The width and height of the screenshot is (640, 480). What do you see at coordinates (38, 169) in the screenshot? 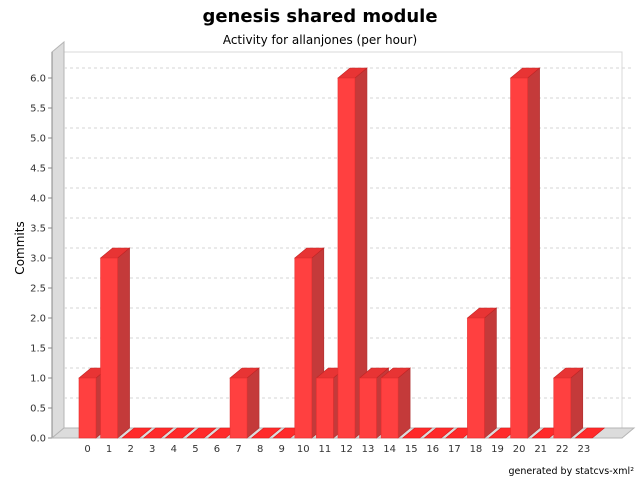
I see `y-tick-label: 4.5` at bounding box center [38, 169].